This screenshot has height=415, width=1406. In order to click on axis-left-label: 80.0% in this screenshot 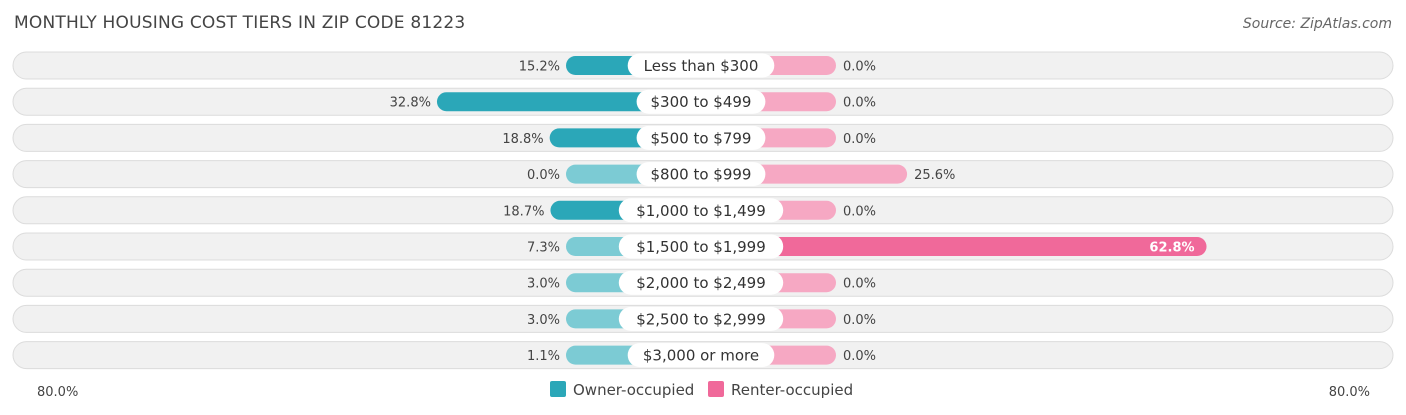, I will do `click(57, 392)`.